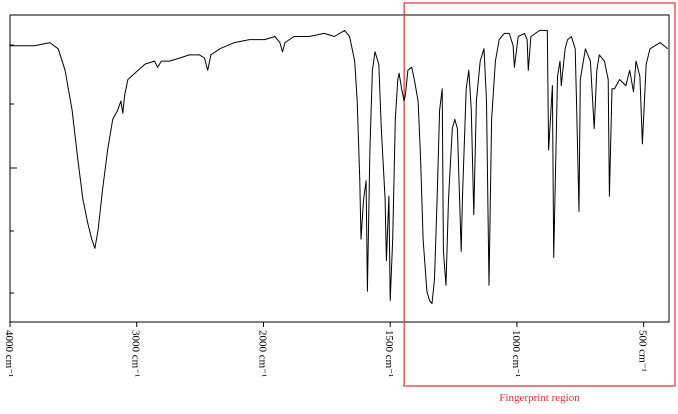 This screenshot has width=678, height=414. What do you see at coordinates (516, 353) in the screenshot?
I see `x-tick-label: 1000 cm⁻¹` at bounding box center [516, 353].